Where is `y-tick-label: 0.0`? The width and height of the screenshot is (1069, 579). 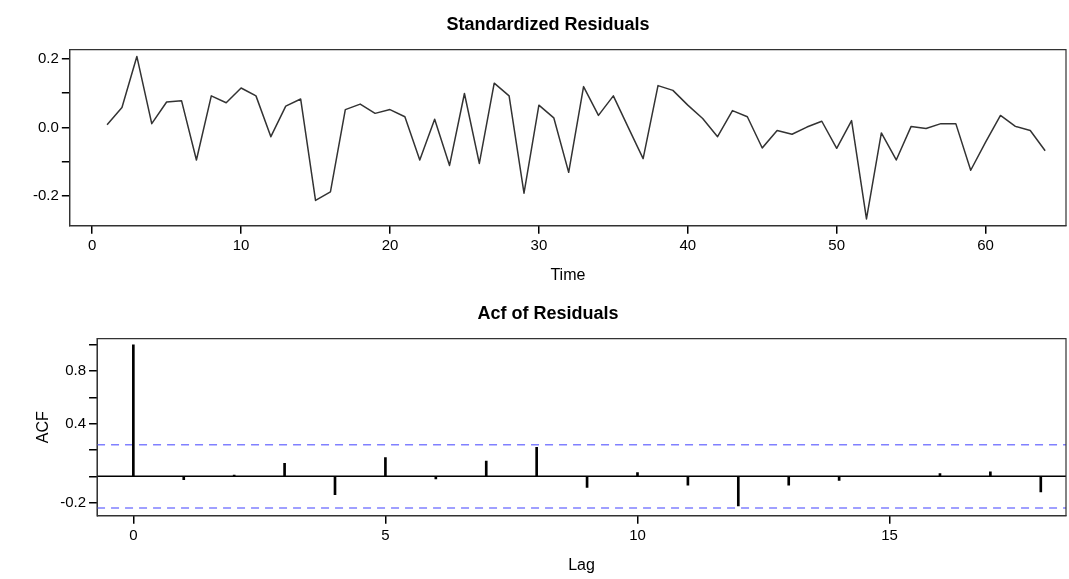
y-tick-label: 0.0 is located at coordinates (48, 126).